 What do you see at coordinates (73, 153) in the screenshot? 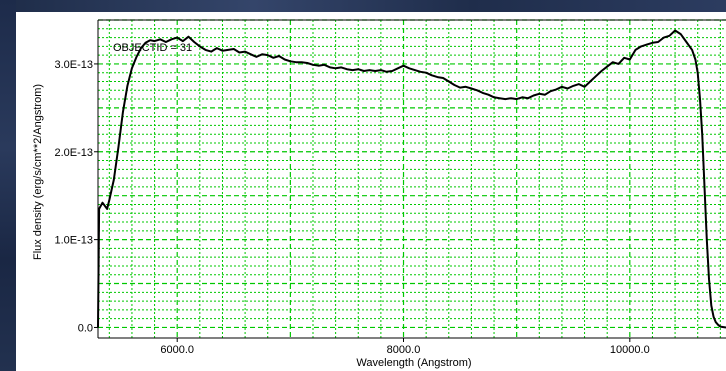
I see `y-tick-label: 2.0E-13` at bounding box center [73, 153].